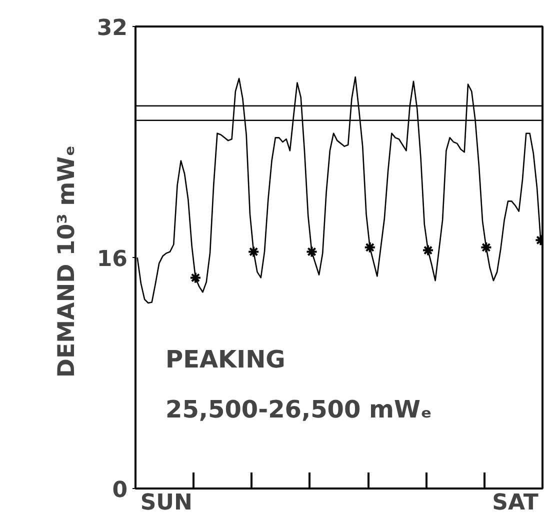 The height and width of the screenshot is (526, 552). I want to click on annotation: PEAKING, so click(226, 360).